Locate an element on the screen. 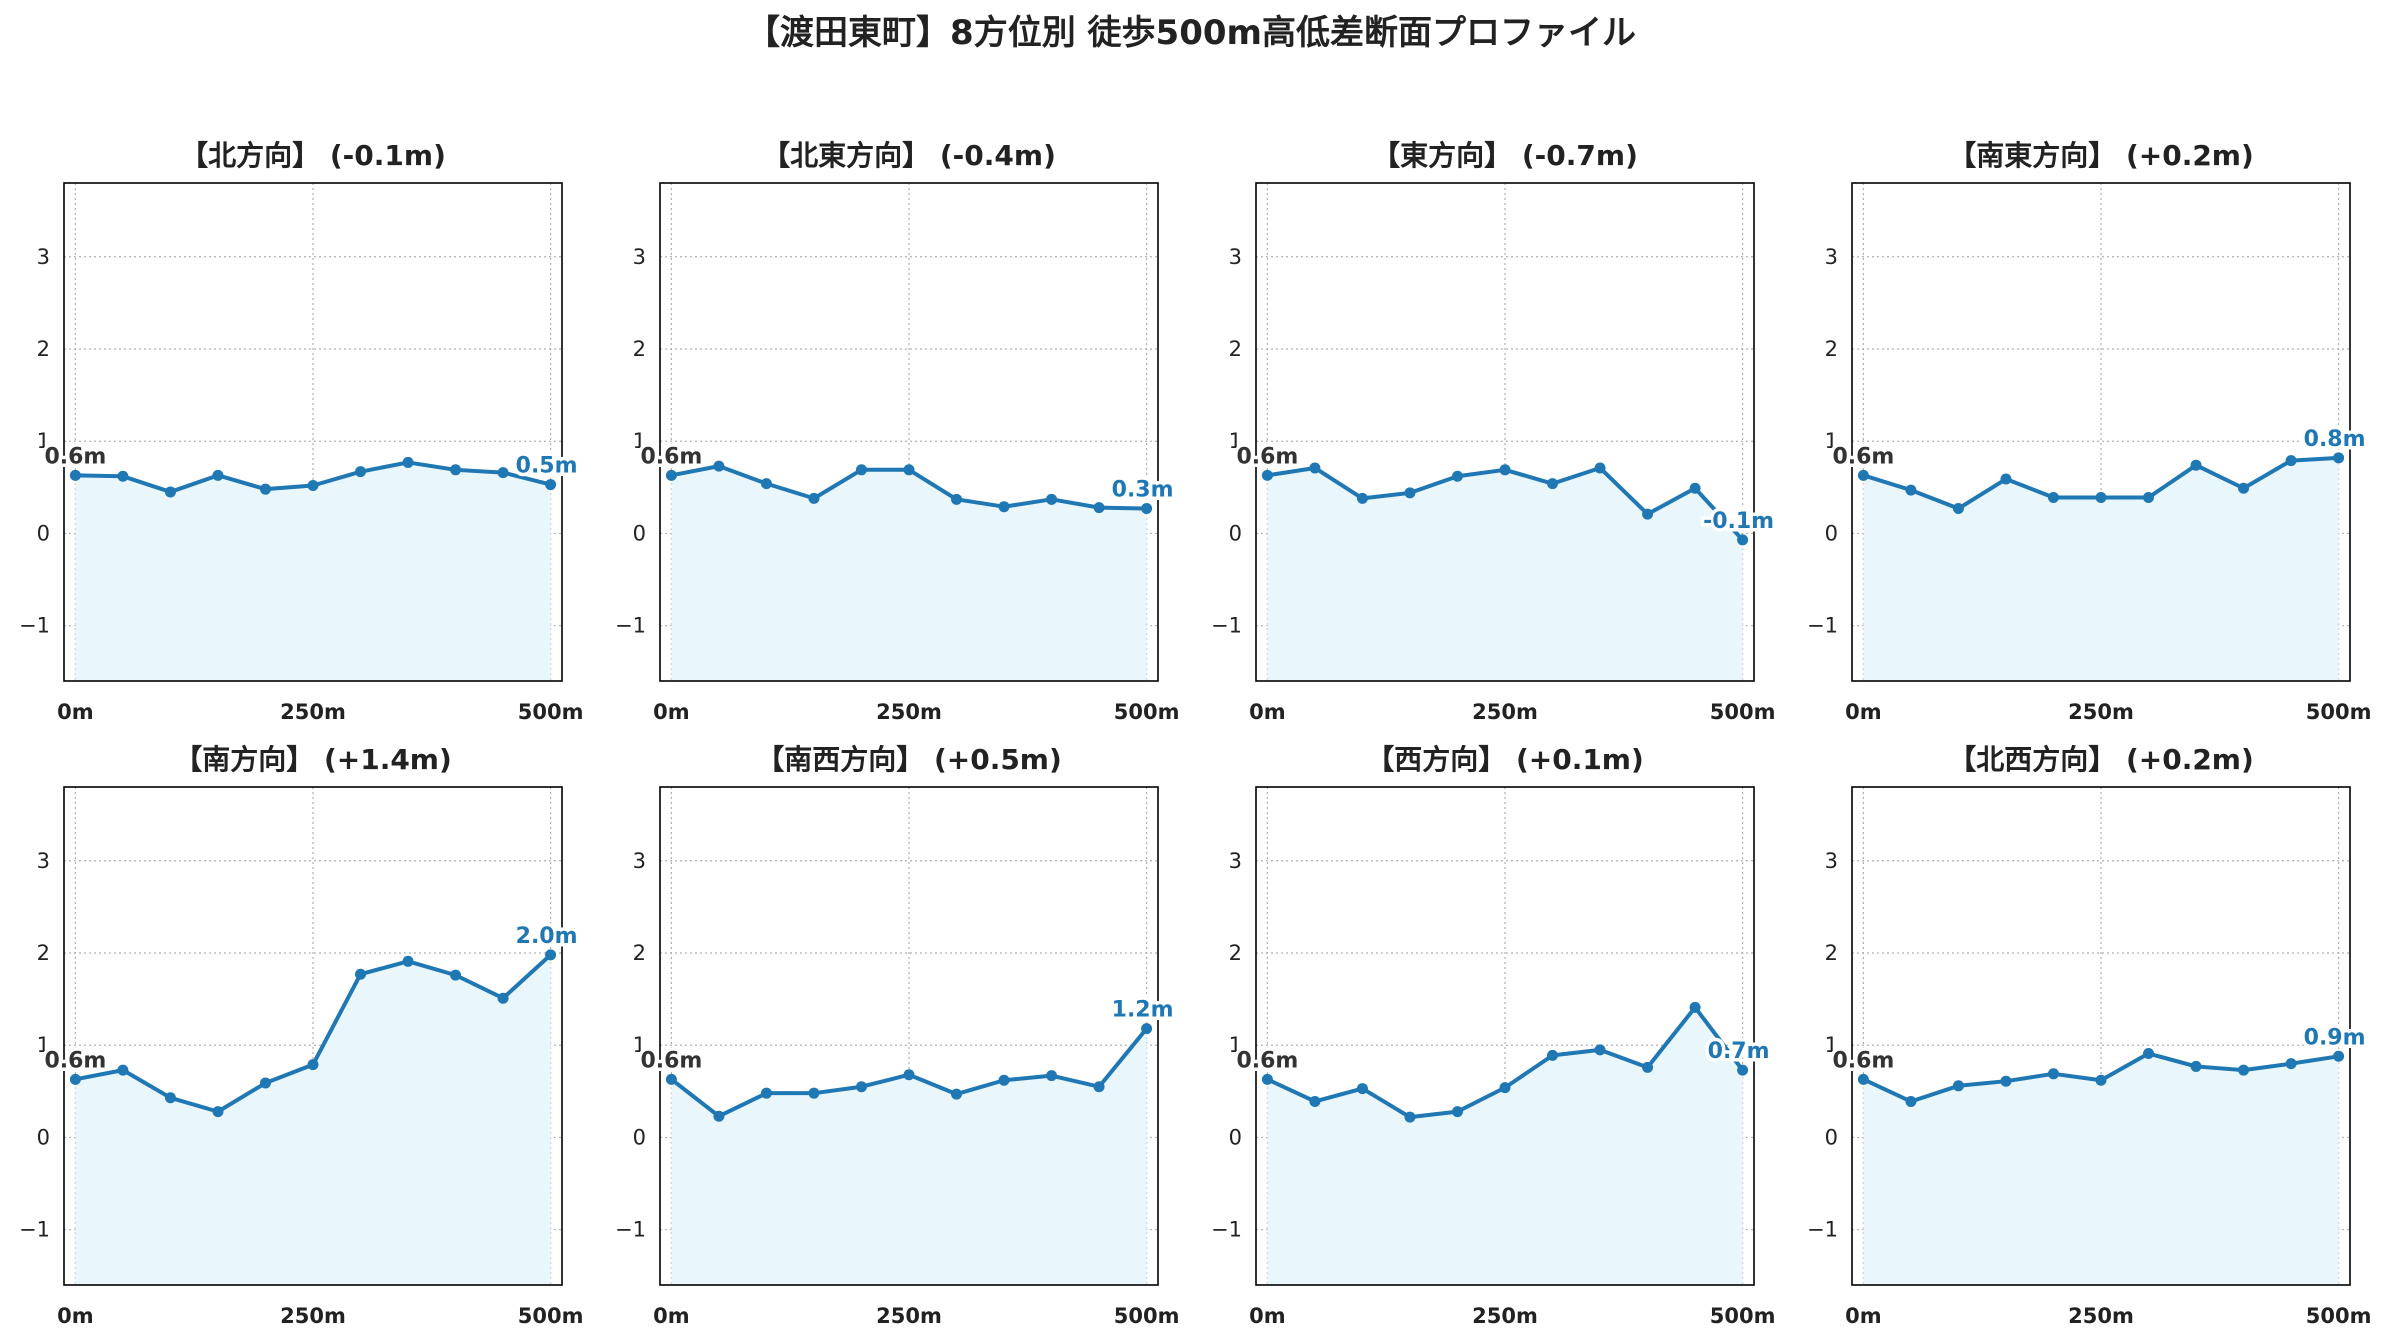 This screenshot has width=2382, height=1340. end-elevation-label: 0.3m is located at coordinates (1143, 490).